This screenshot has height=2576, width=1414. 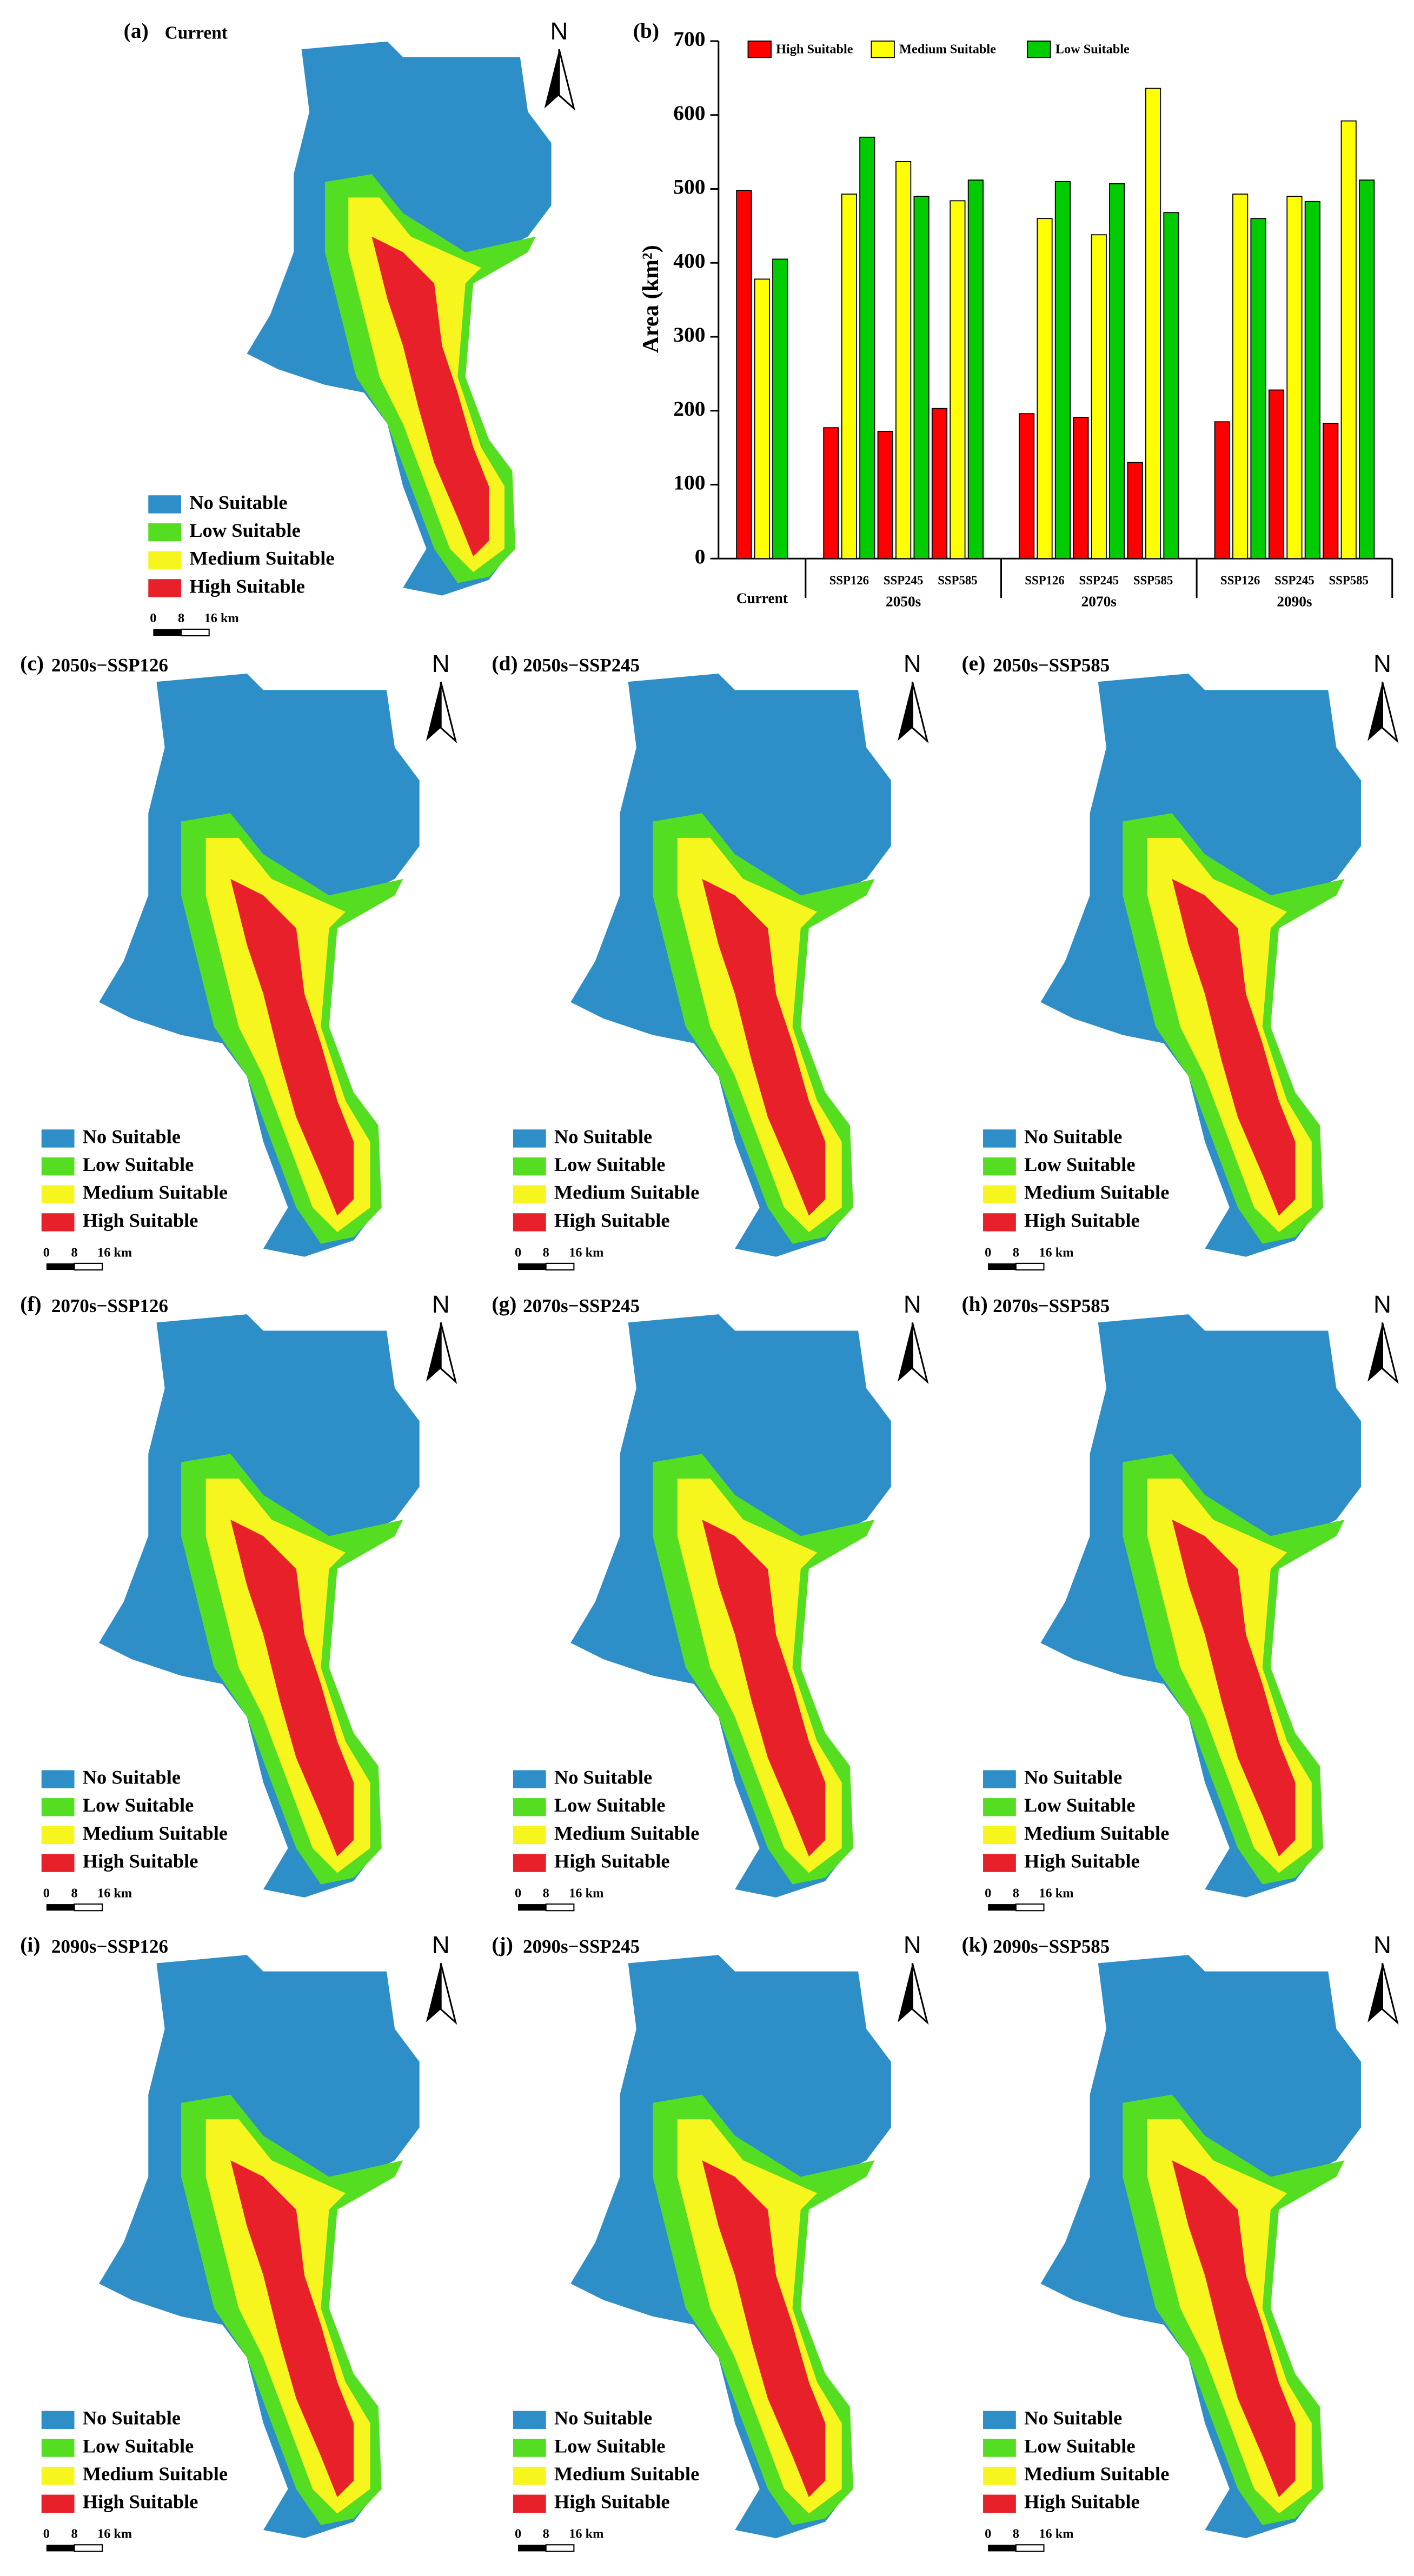 What do you see at coordinates (700, 556) in the screenshot?
I see `y-tick-label: 0` at bounding box center [700, 556].